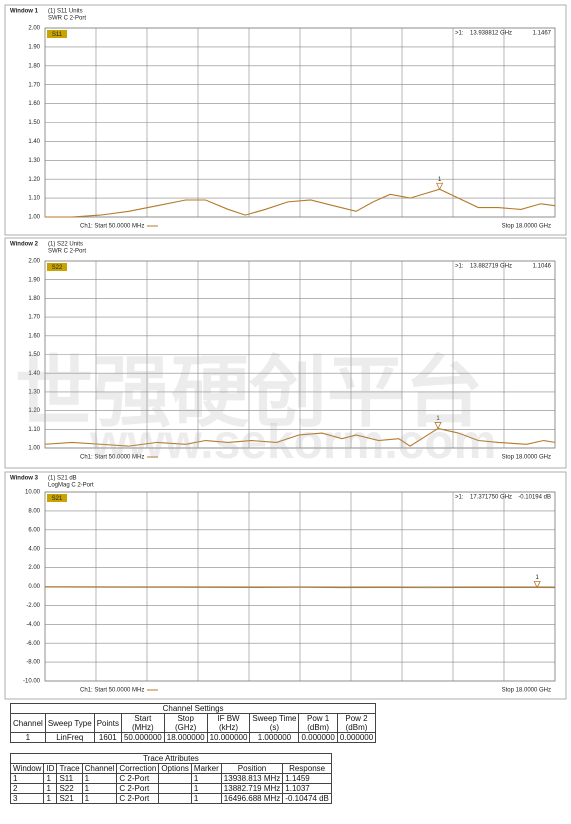 Image resolution: width=571 pixels, height=824 pixels. What do you see at coordinates (33, 663) in the screenshot?
I see `y-tick-label: -8.00` at bounding box center [33, 663].